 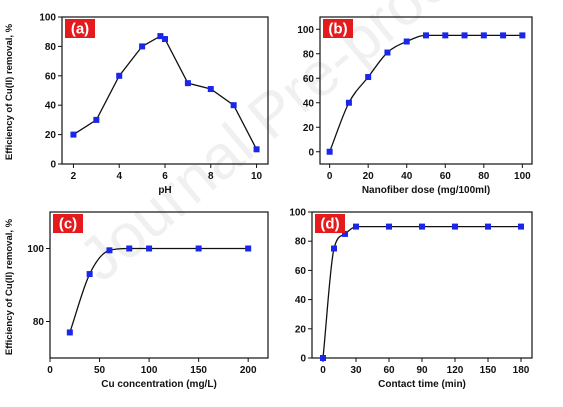 What do you see at coordinates (257, 176) in the screenshot?
I see `x-tick-label: 10` at bounding box center [257, 176].